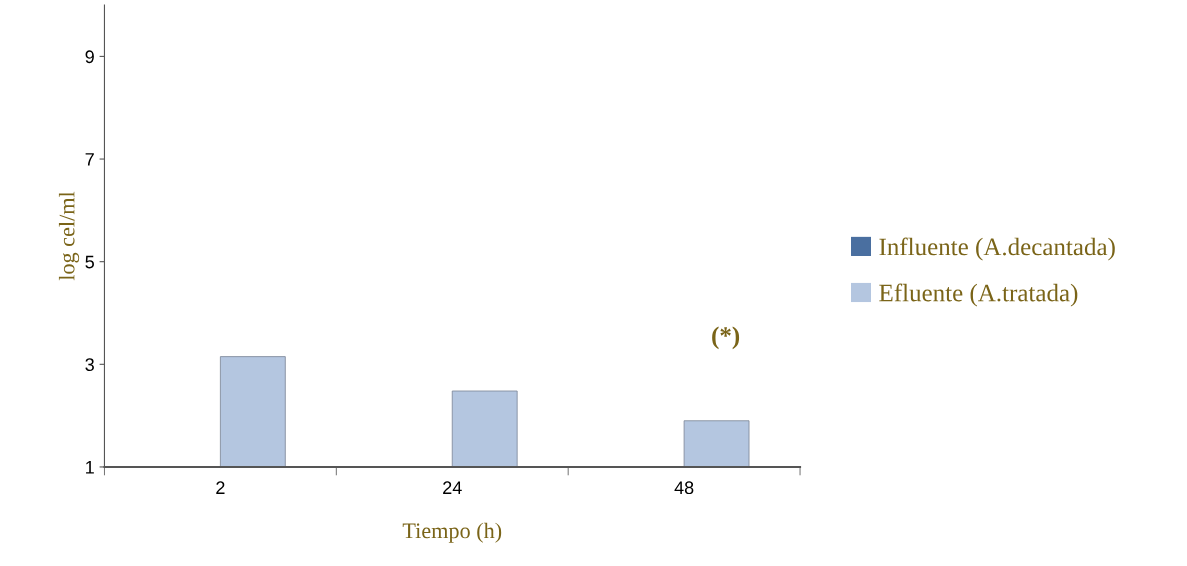 This screenshot has width=1187, height=566. I want to click on y-tick-label: 1, so click(90, 467).